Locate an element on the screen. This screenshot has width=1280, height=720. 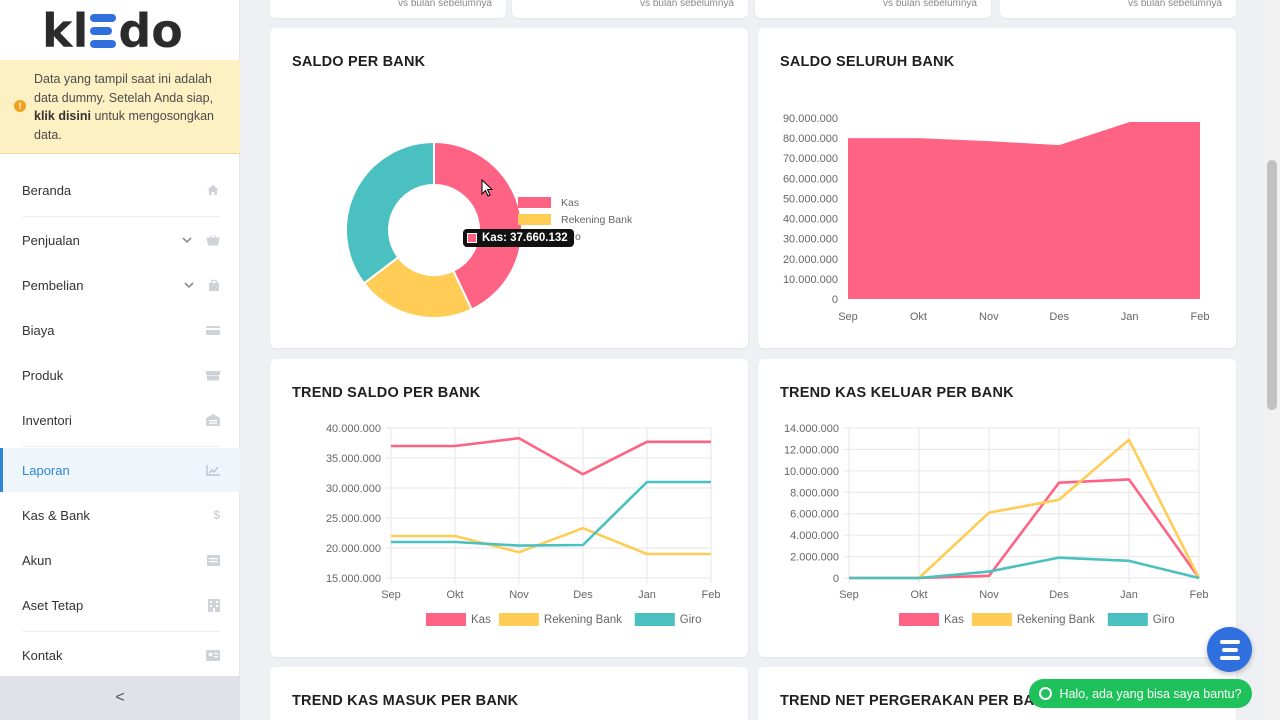
kledo-logo: kl do is located at coordinates (112, 31).